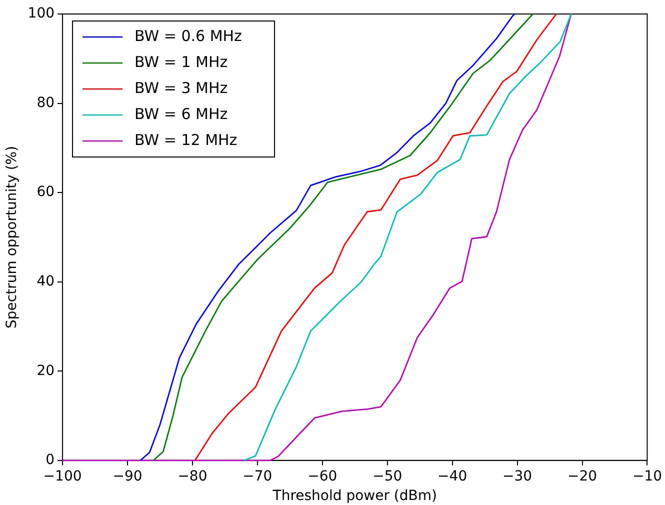 Image resolution: width=665 pixels, height=505 pixels. Describe the element at coordinates (62, 476) in the screenshot. I see `x-tick-label: −100` at that location.